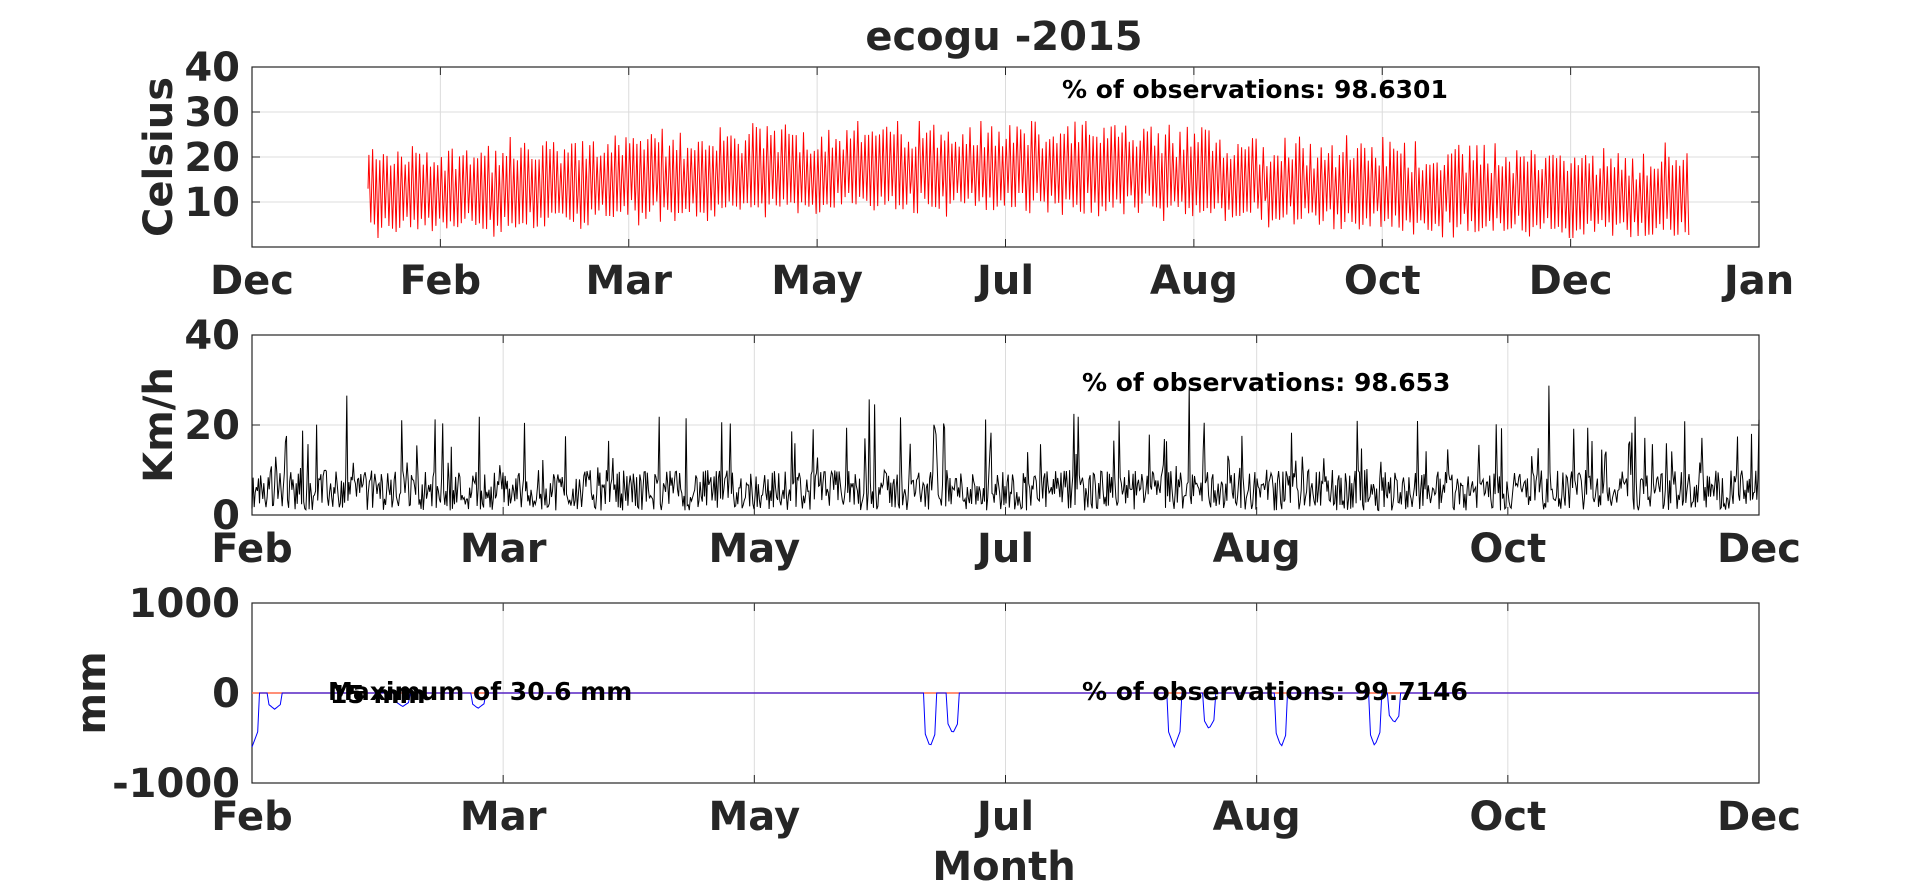 This screenshot has width=1927, height=886. Describe the element at coordinates (1028, 179) in the screenshot. I see `temperature-series-line` at that location.